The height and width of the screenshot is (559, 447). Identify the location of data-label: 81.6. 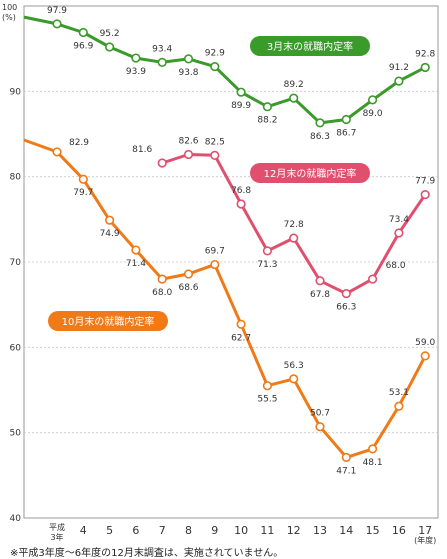
(142, 150).